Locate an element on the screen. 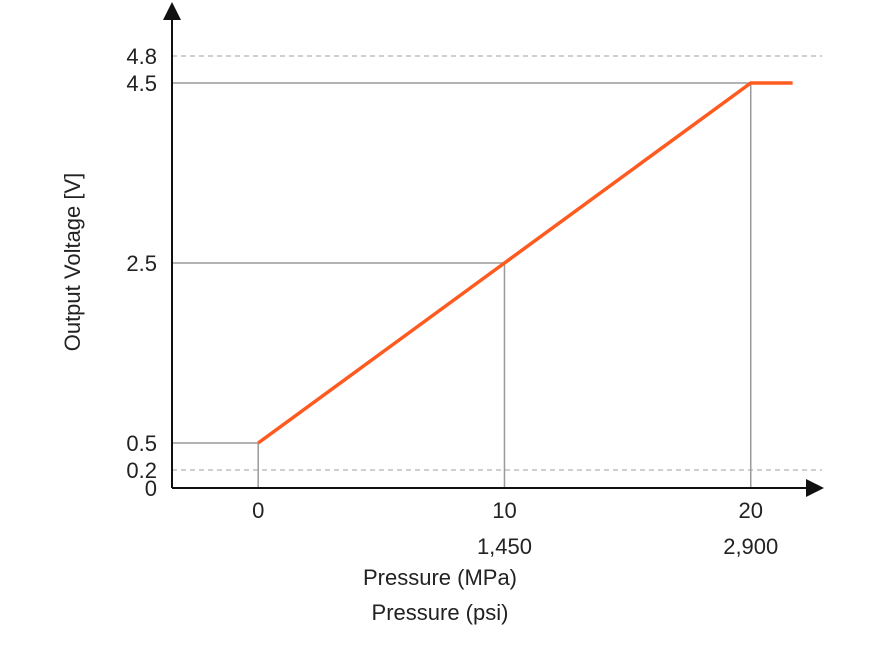 The width and height of the screenshot is (890, 658). y-tick-label-2: 0.5 is located at coordinates (141, 443).